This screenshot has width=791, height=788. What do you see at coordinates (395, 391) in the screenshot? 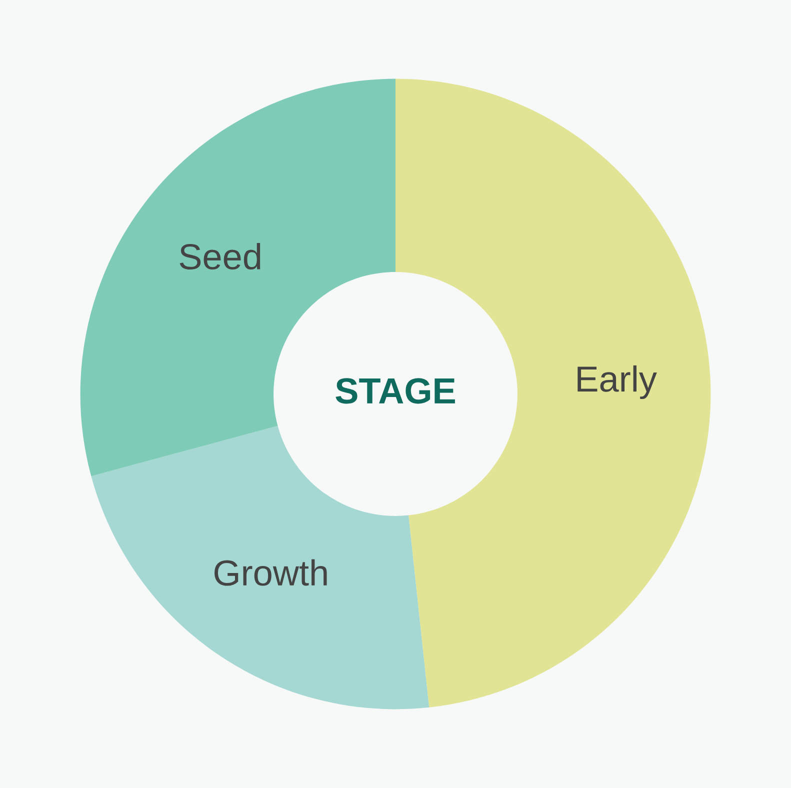
I see `text: STAGE` at bounding box center [395, 391].